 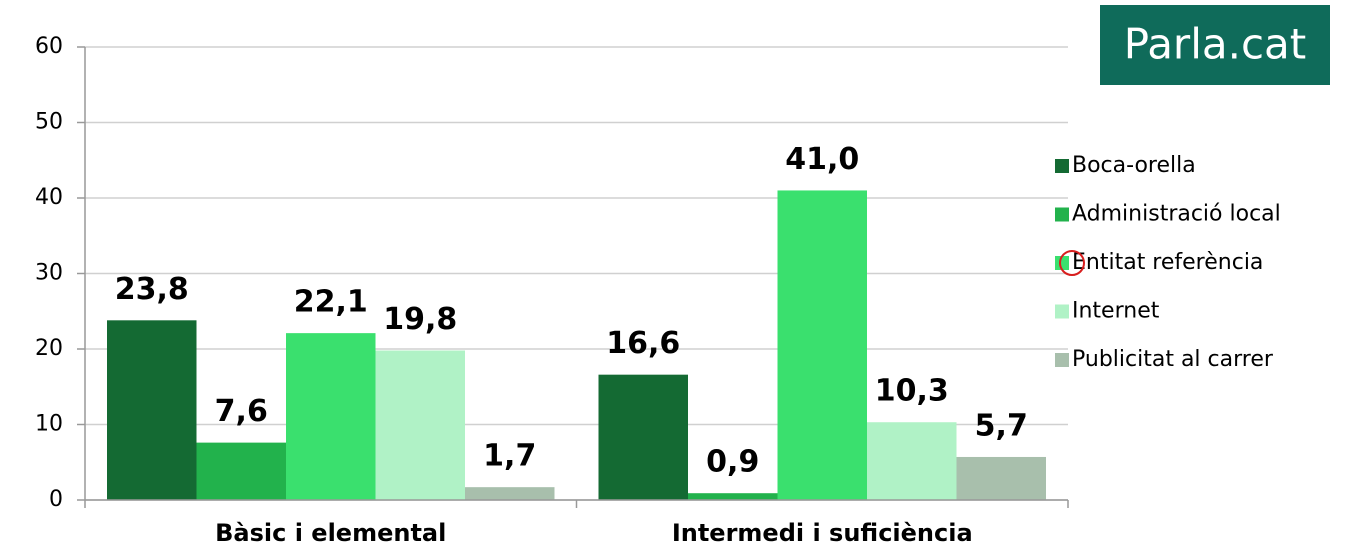 What do you see at coordinates (331, 302) in the screenshot?
I see `value-label: 22,1` at bounding box center [331, 302].